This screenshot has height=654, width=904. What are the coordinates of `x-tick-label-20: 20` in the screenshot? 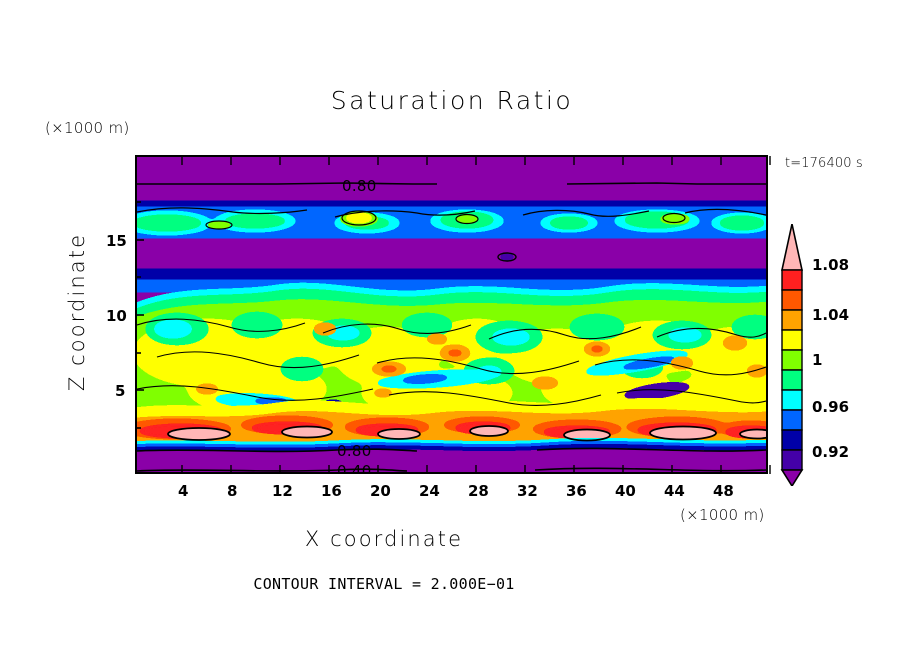 It's located at (380, 491).